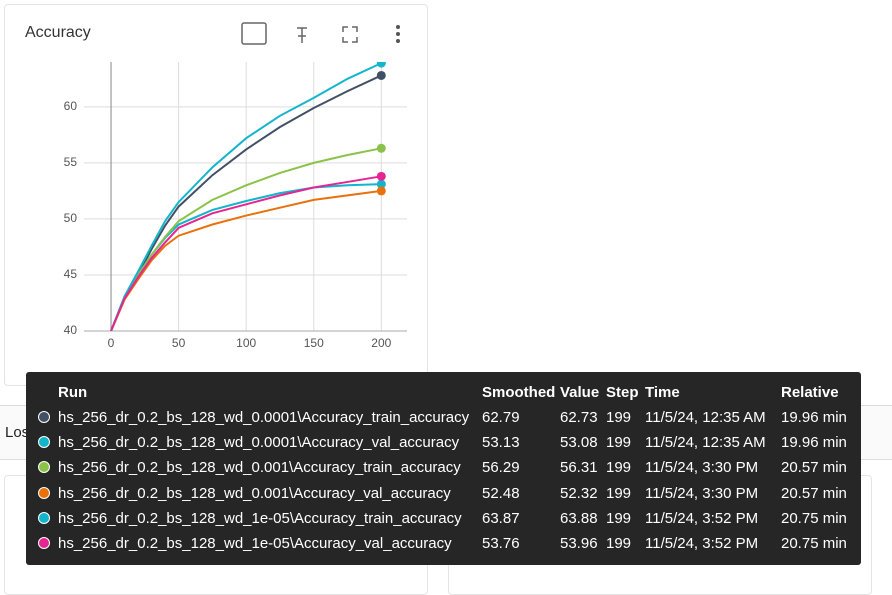 The width and height of the screenshot is (892, 595). Describe the element at coordinates (350, 34) in the screenshot. I see `fullscreen-icon` at that location.